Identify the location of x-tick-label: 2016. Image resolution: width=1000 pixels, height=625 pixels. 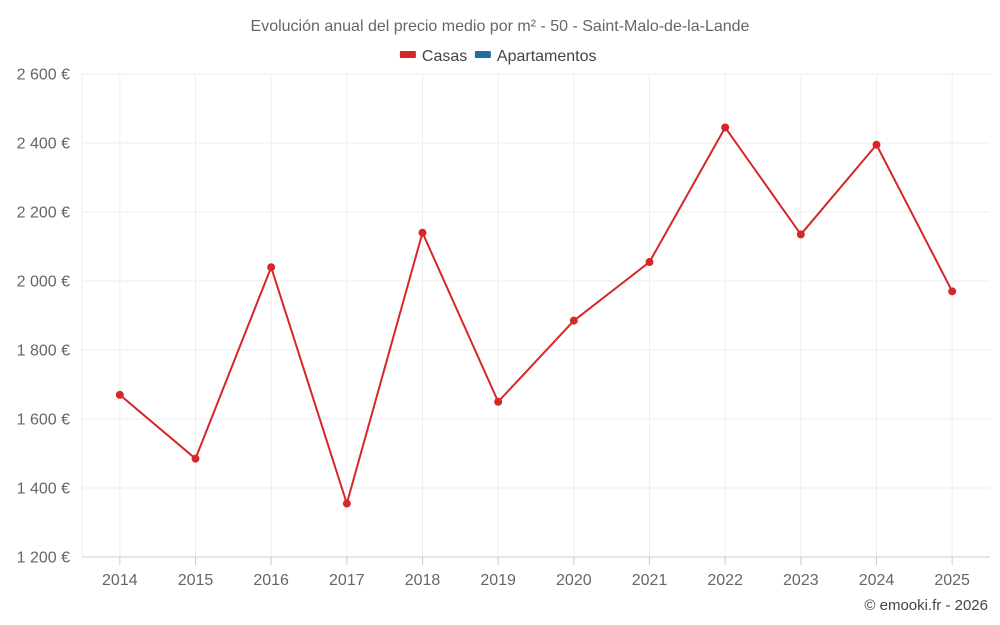
(271, 580).